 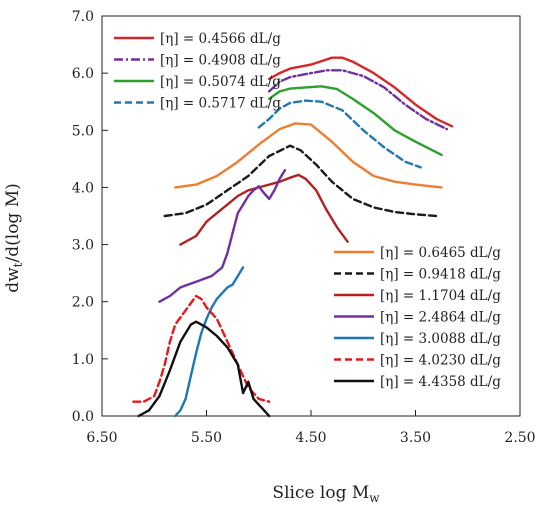 I want to click on y-tick-label: 6.0, so click(x=83, y=74).